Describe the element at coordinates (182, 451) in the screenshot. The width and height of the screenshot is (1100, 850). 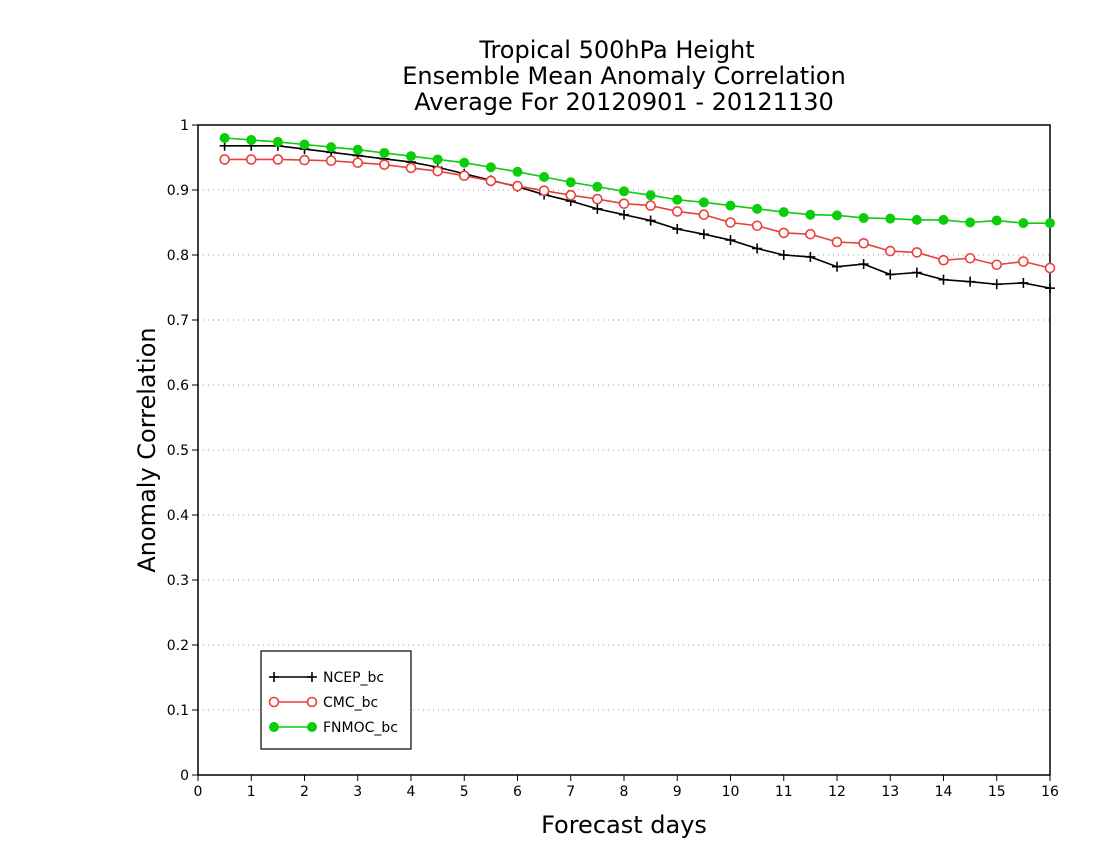
I see `y-axis-ticks: 0 0.1 0.2 0.3 0.4 0.5 0.6 0.7 0.8 0.9 1` at that location.